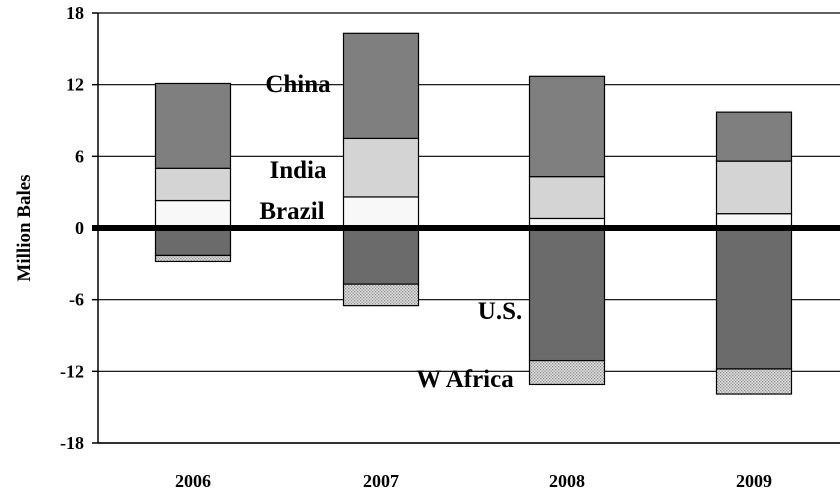 This screenshot has height=497, width=840. Describe the element at coordinates (193, 184) in the screenshot. I see `bar-segment-india-2006` at that location.